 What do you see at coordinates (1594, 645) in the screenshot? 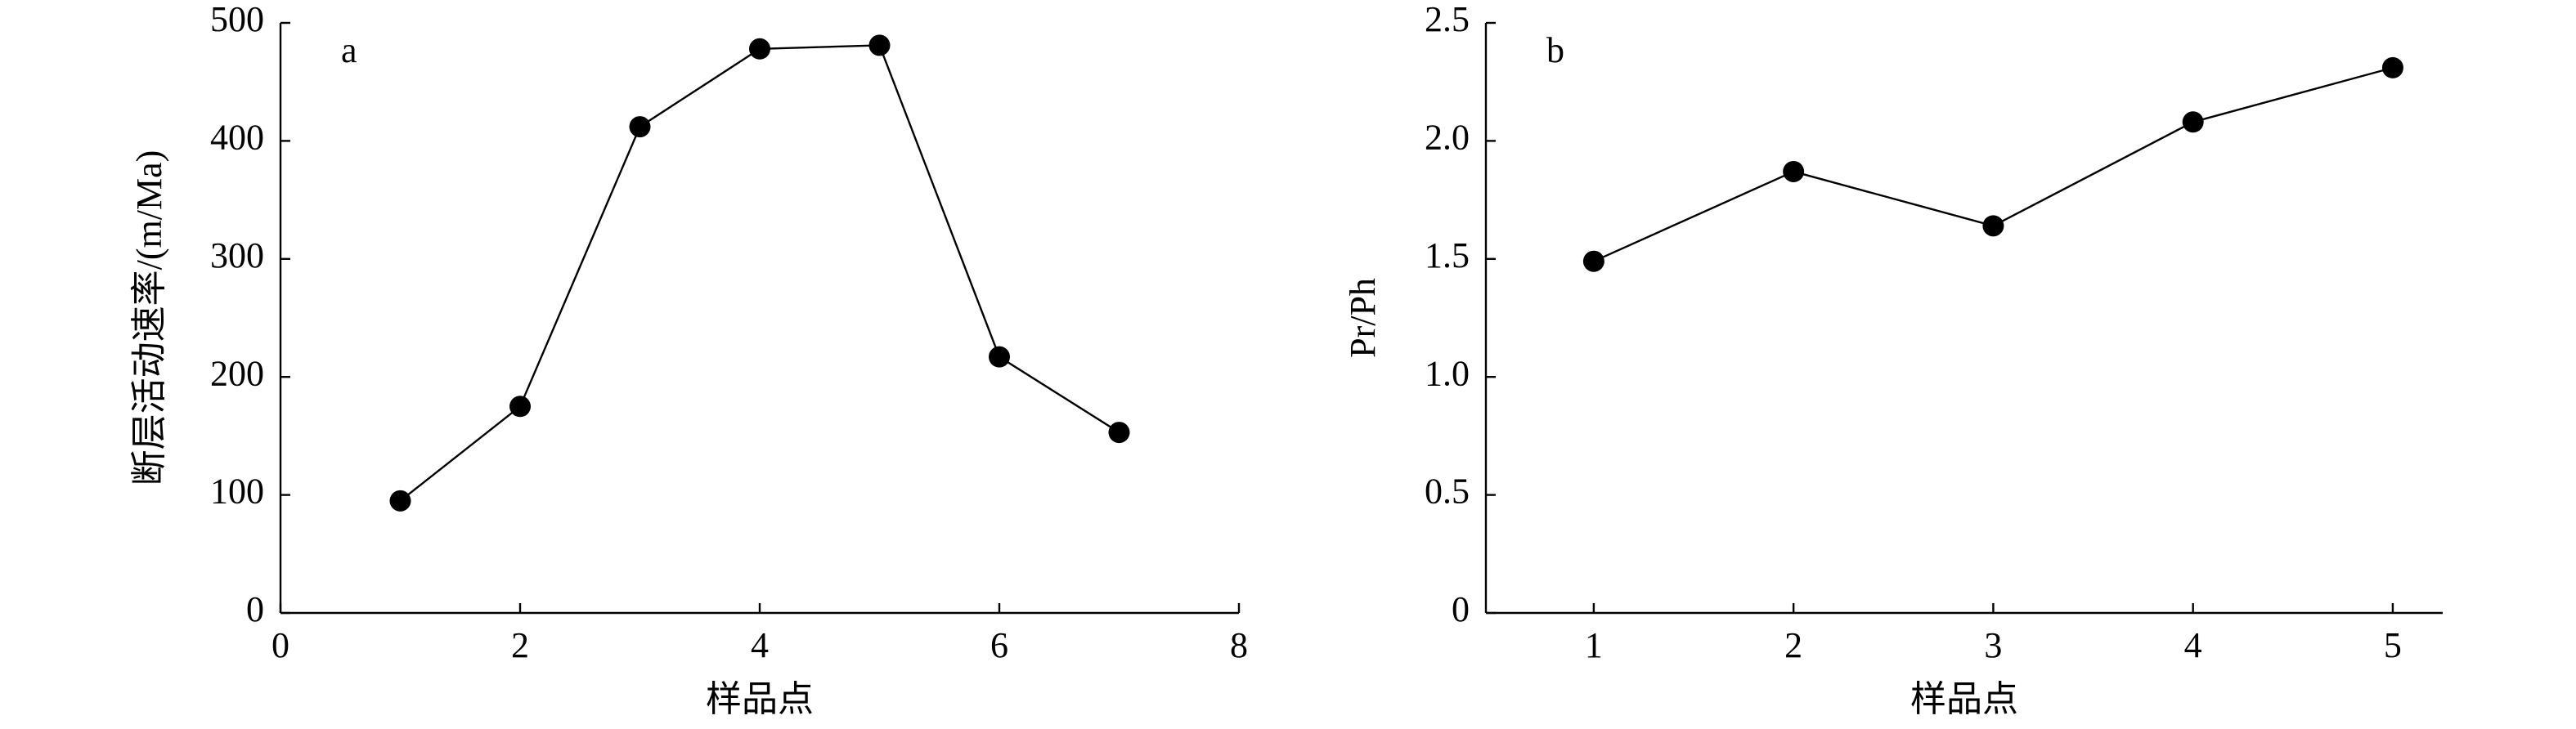
I see `x-tick-label: 1` at bounding box center [1594, 645].